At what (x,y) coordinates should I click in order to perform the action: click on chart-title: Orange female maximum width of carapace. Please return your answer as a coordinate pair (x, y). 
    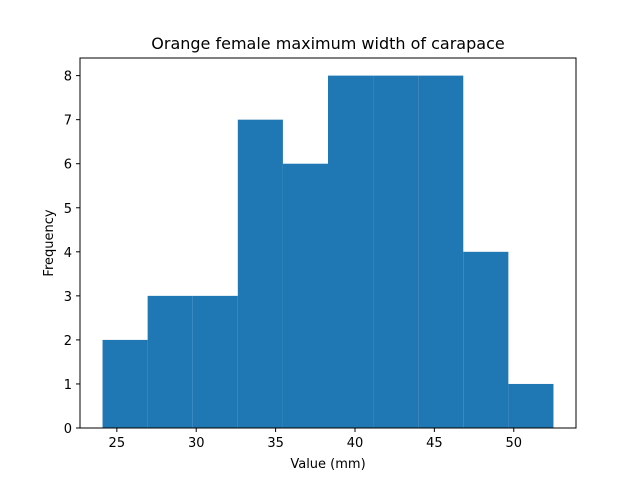
    Looking at the image, I should click on (327, 43).